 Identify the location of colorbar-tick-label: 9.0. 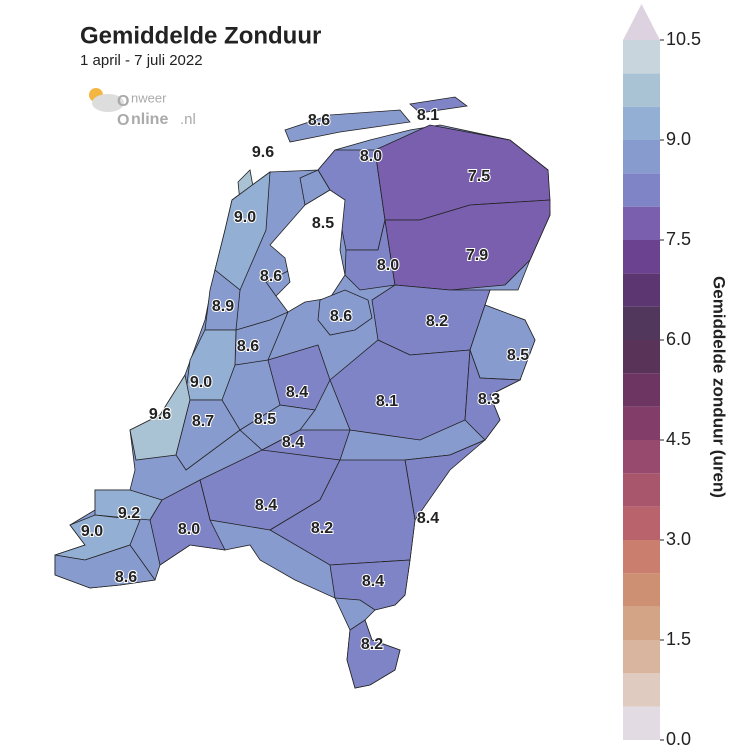
(678, 139).